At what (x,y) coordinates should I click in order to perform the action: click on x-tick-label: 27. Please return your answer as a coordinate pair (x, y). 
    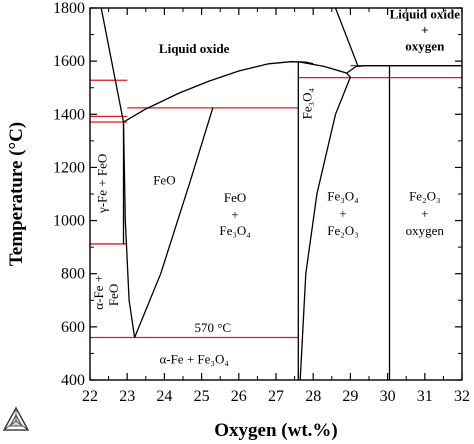
    Looking at the image, I should click on (276, 396).